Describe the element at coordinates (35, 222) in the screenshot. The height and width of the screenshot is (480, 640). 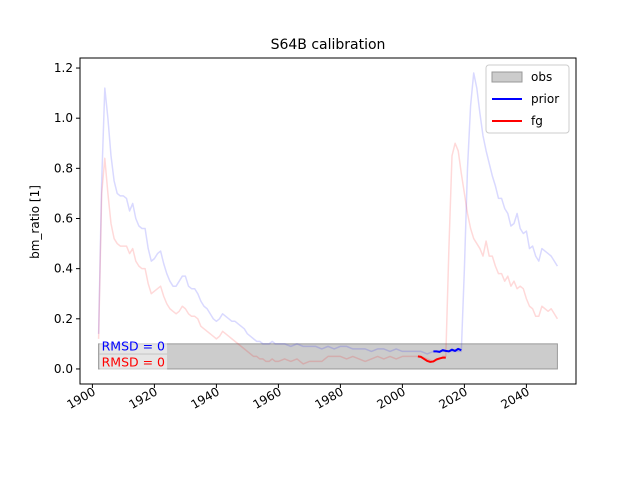
I see `y-axis-label: bm_ratio [1]` at that location.